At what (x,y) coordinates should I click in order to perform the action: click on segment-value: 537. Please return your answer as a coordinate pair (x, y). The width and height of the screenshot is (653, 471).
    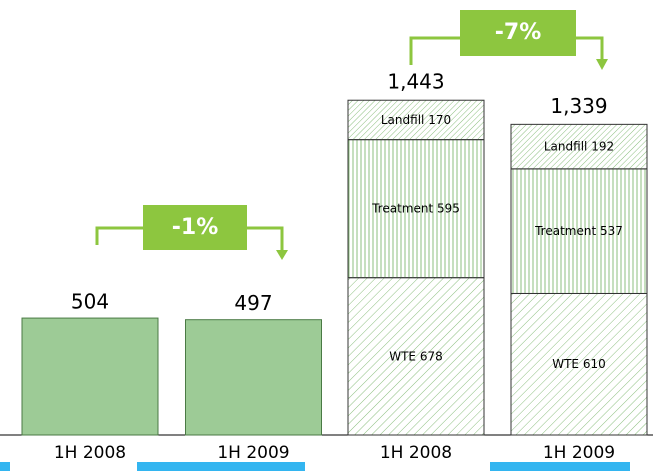
    Looking at the image, I should click on (611, 231).